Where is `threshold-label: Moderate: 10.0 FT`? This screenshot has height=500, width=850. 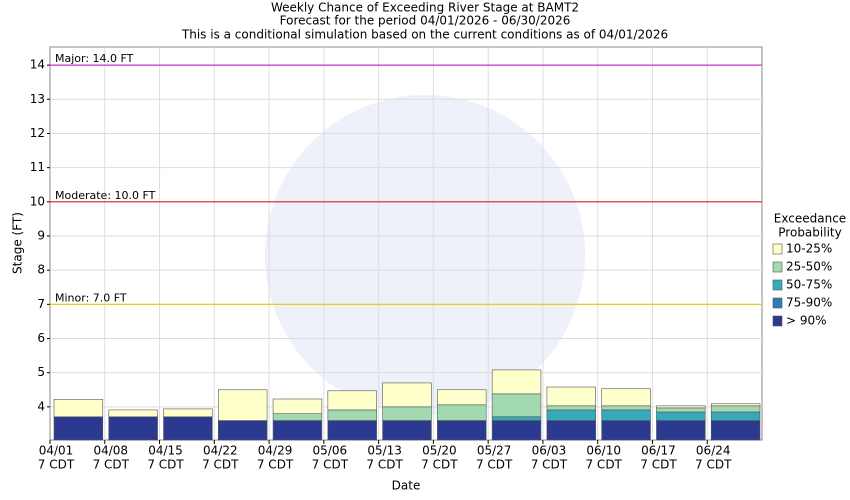 threshold-label: Moderate: 10.0 FT is located at coordinates (105, 195).